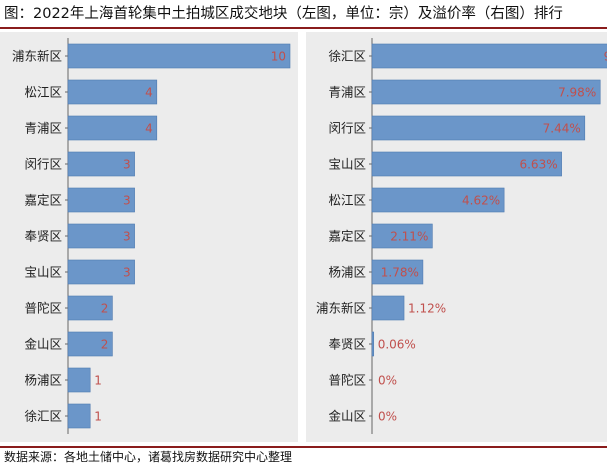 The image size is (607, 467). What do you see at coordinates (605, 57) in the screenshot?
I see `bar-value-label: 9.57%` at bounding box center [605, 57].